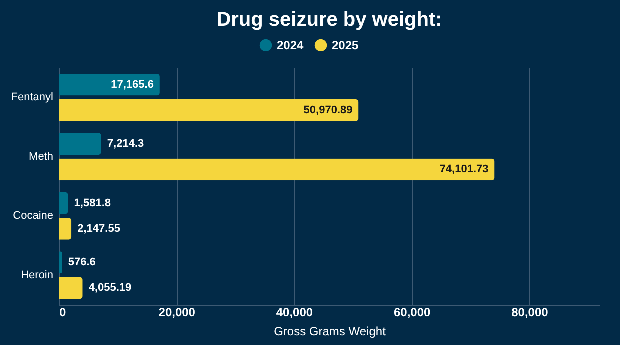 Image resolution: width=620 pixels, height=345 pixels. I want to click on legend-label: 2024, so click(290, 45).